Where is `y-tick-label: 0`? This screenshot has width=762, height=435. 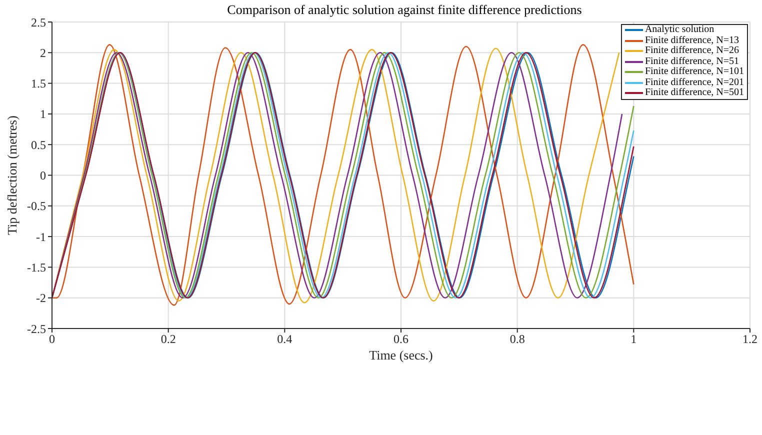 y-tick-label: 0 is located at coordinates (43, 175).